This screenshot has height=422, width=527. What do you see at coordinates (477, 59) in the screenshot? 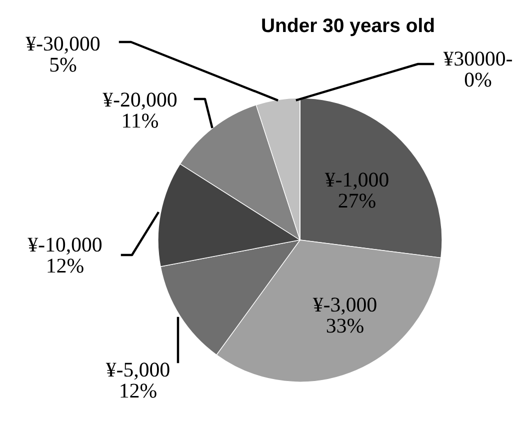
I see `category-label: ¥30000-` at bounding box center [477, 59].